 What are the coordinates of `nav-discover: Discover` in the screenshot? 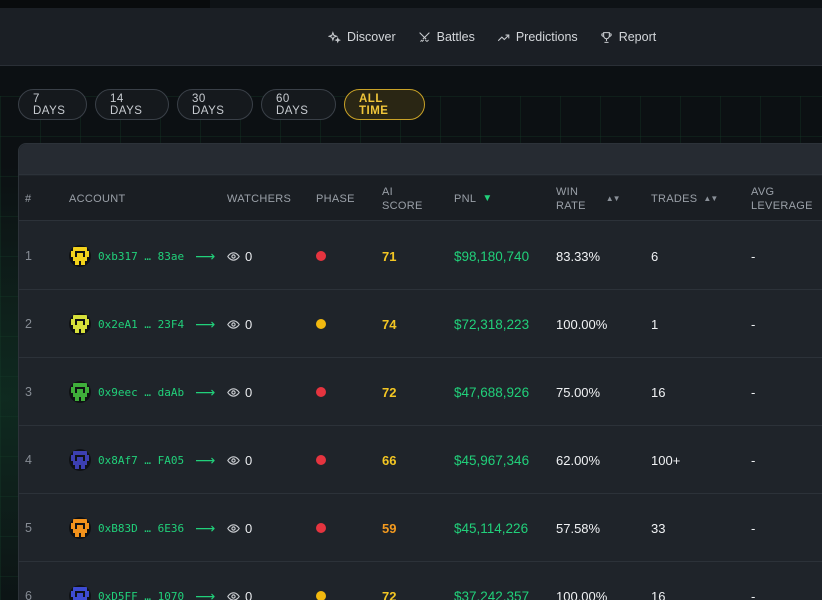 It's located at (362, 37).